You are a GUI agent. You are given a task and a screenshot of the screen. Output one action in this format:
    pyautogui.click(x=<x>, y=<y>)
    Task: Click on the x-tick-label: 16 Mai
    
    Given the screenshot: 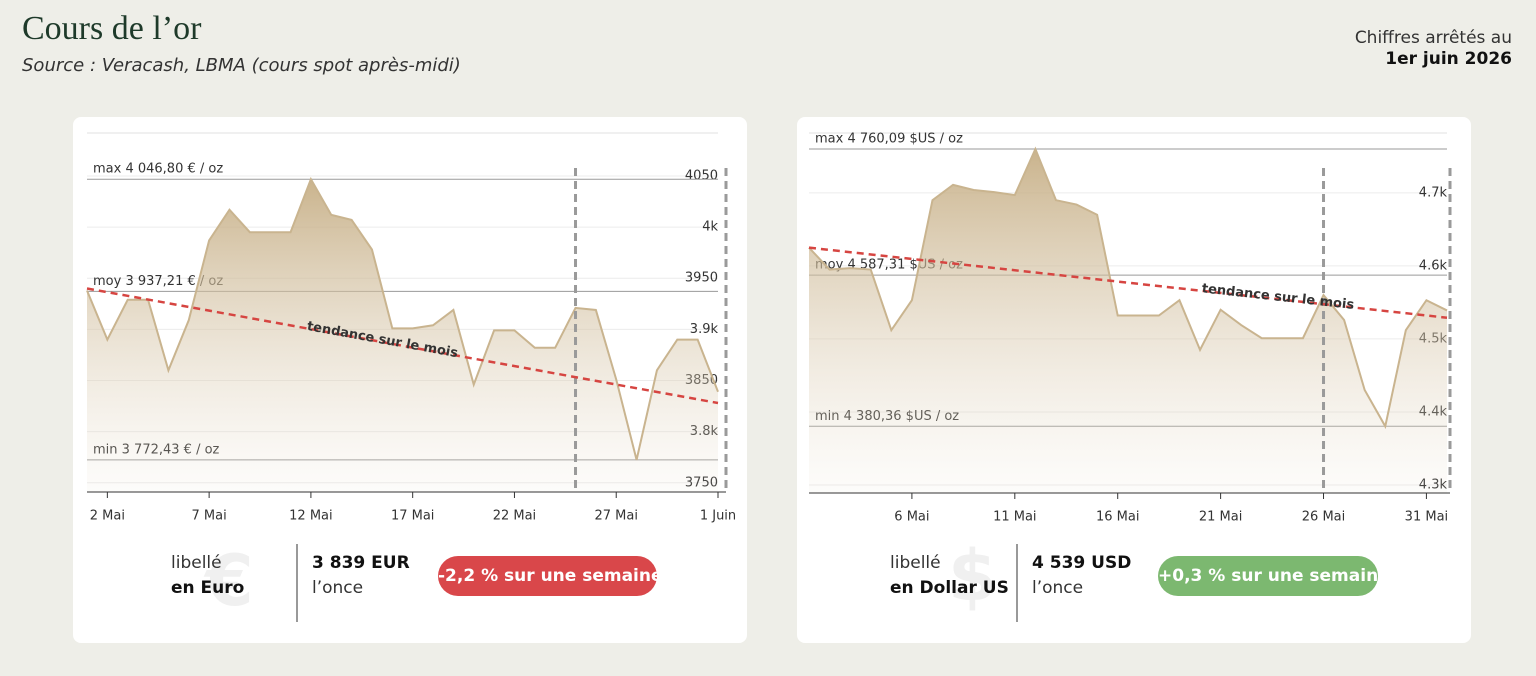 What is the action you would take?
    pyautogui.click(x=1117, y=517)
    